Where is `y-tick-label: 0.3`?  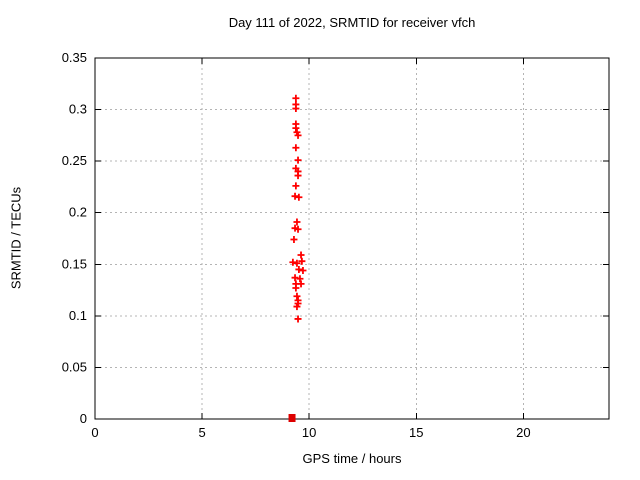
y-tick-label: 0.3 is located at coordinates (78, 109).